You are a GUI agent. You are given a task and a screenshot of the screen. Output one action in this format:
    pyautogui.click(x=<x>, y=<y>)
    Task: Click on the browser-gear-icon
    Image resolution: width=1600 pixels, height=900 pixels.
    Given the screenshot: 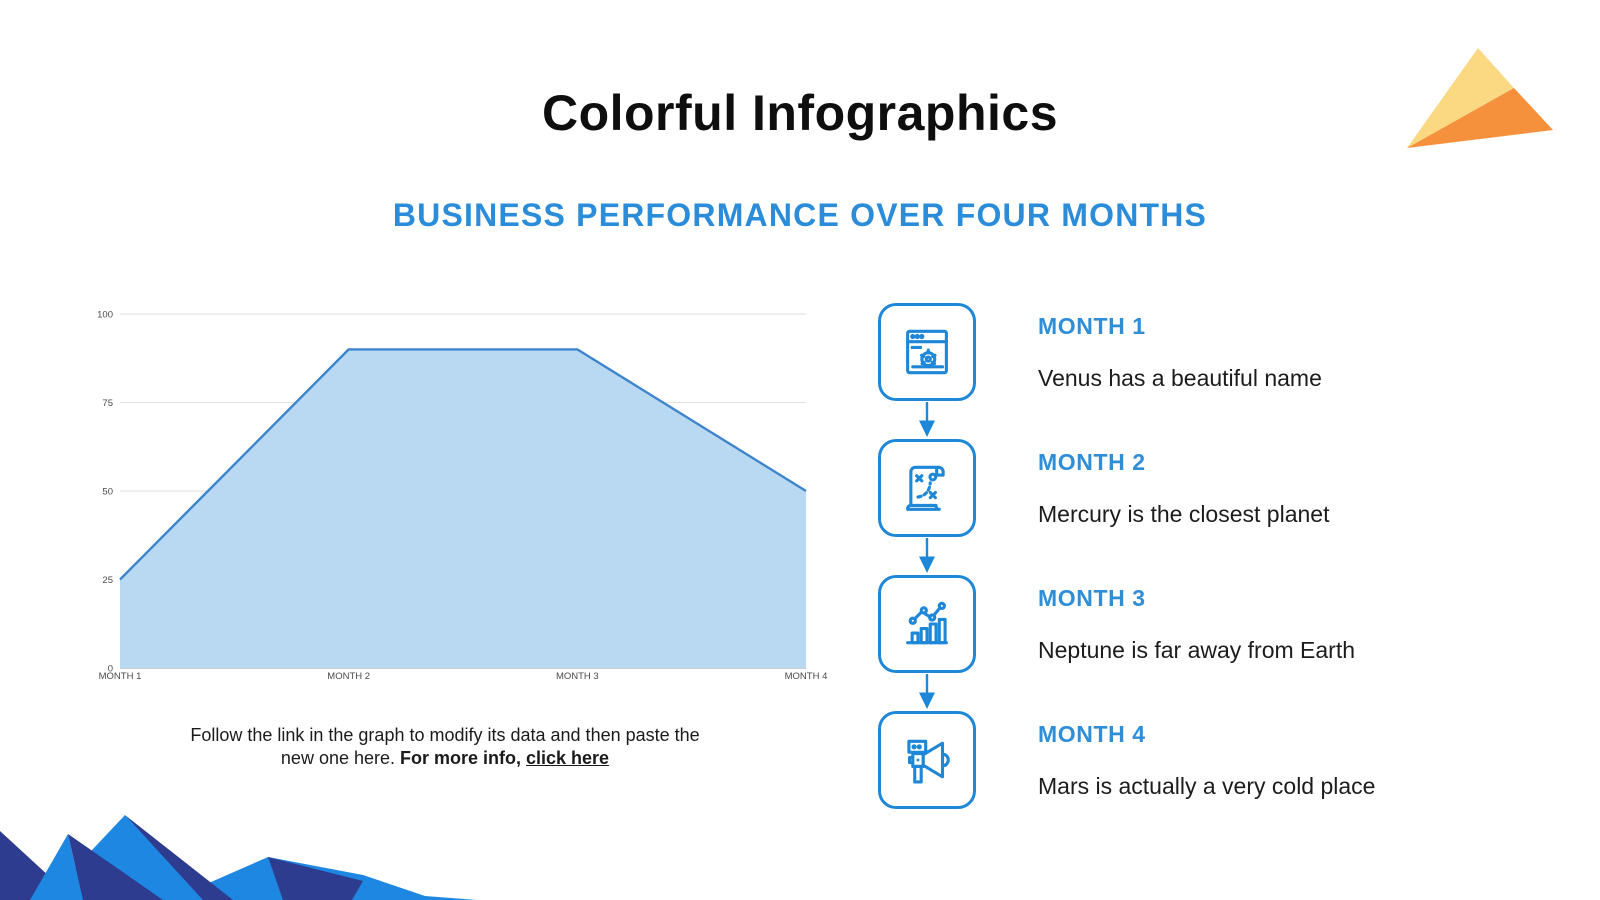 What is the action you would take?
    pyautogui.click(x=927, y=352)
    